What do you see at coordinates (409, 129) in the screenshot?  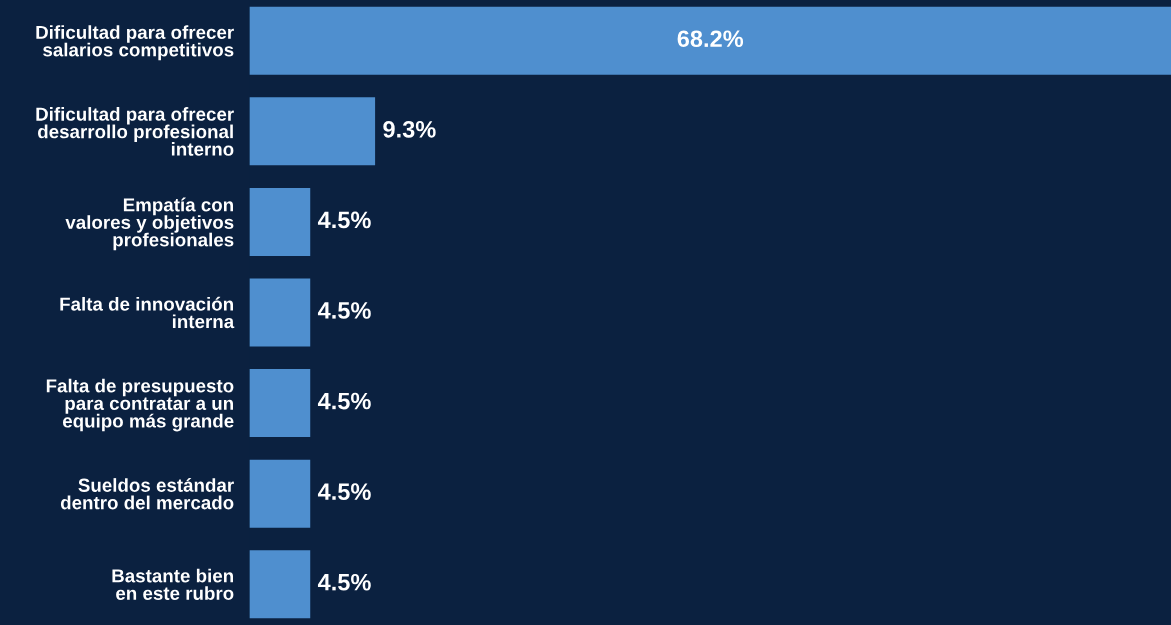 I see `data-label: 9.3%` at bounding box center [409, 129].